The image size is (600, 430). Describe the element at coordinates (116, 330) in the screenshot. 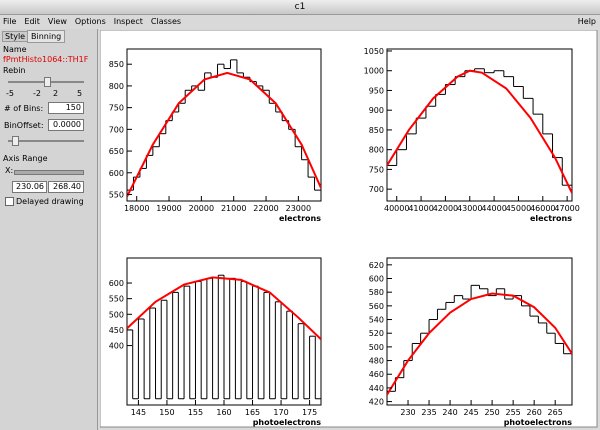

I see `y-tick-label: 450` at that location.